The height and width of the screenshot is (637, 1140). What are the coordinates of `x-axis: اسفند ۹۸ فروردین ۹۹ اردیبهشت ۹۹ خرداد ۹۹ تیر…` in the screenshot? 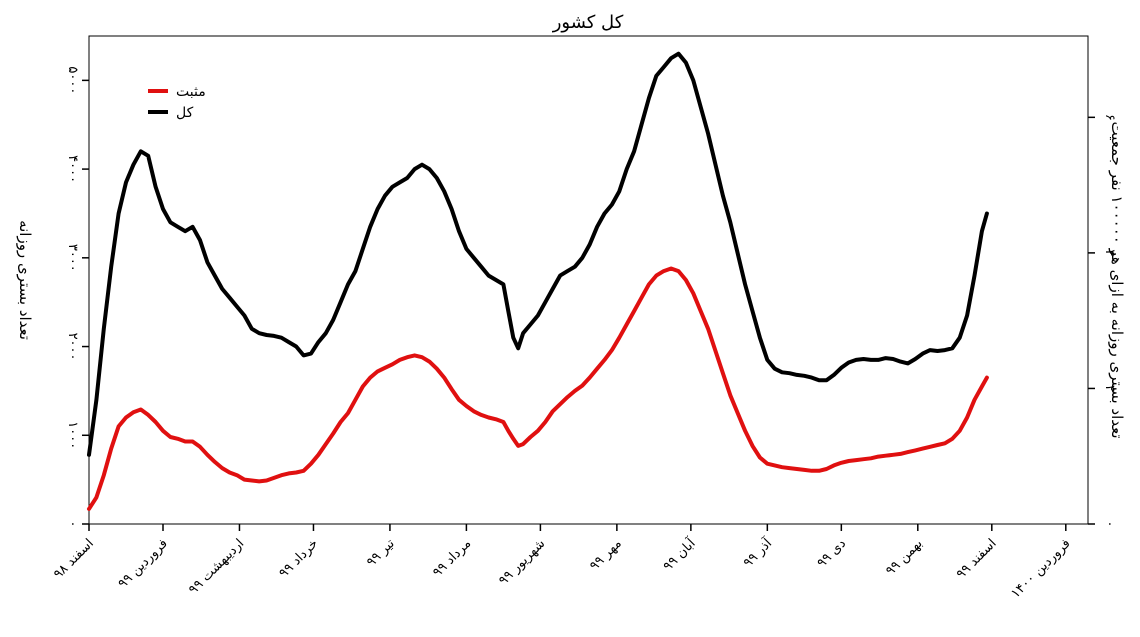 It's located at (562, 563).